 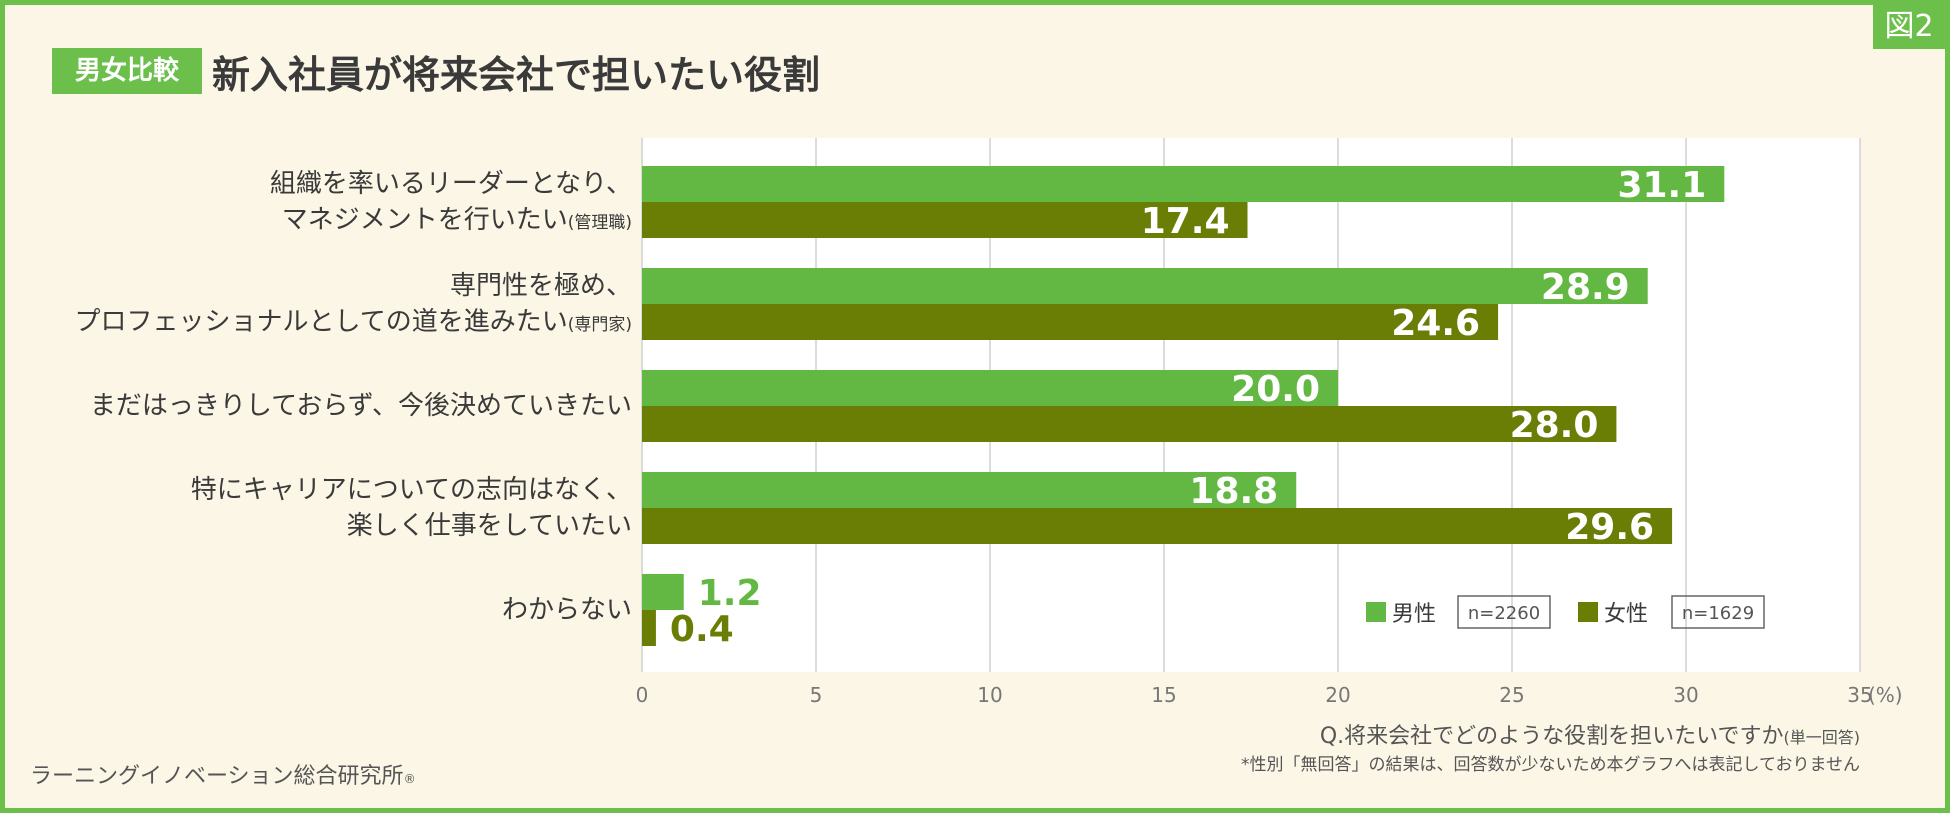 What do you see at coordinates (1589, 736) in the screenshot?
I see `survey-question: Q.将来会社でどのような役割を担いたいですか(単一回答)` at bounding box center [1589, 736].